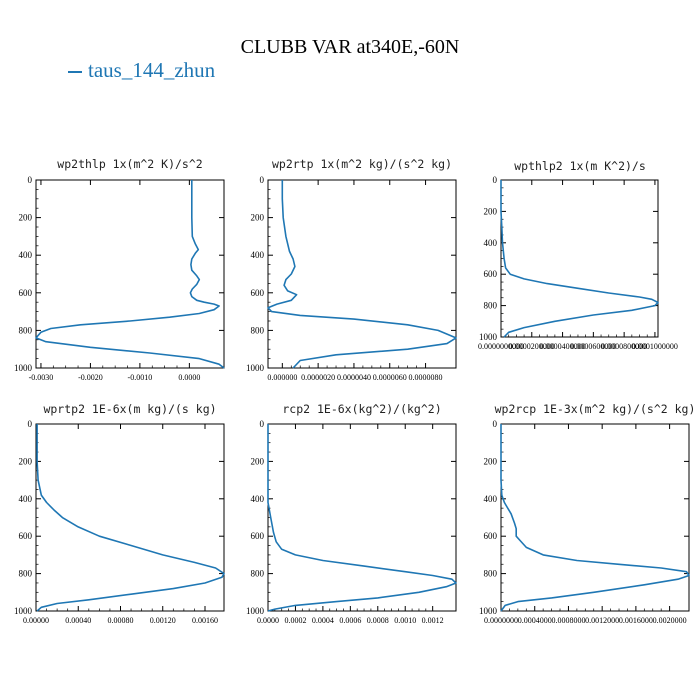 This screenshot has height=700, width=700. Describe the element at coordinates (129, 164) in the screenshot. I see `panel-title: wp2thlp 1x(m^2 K)/s^2` at that location.